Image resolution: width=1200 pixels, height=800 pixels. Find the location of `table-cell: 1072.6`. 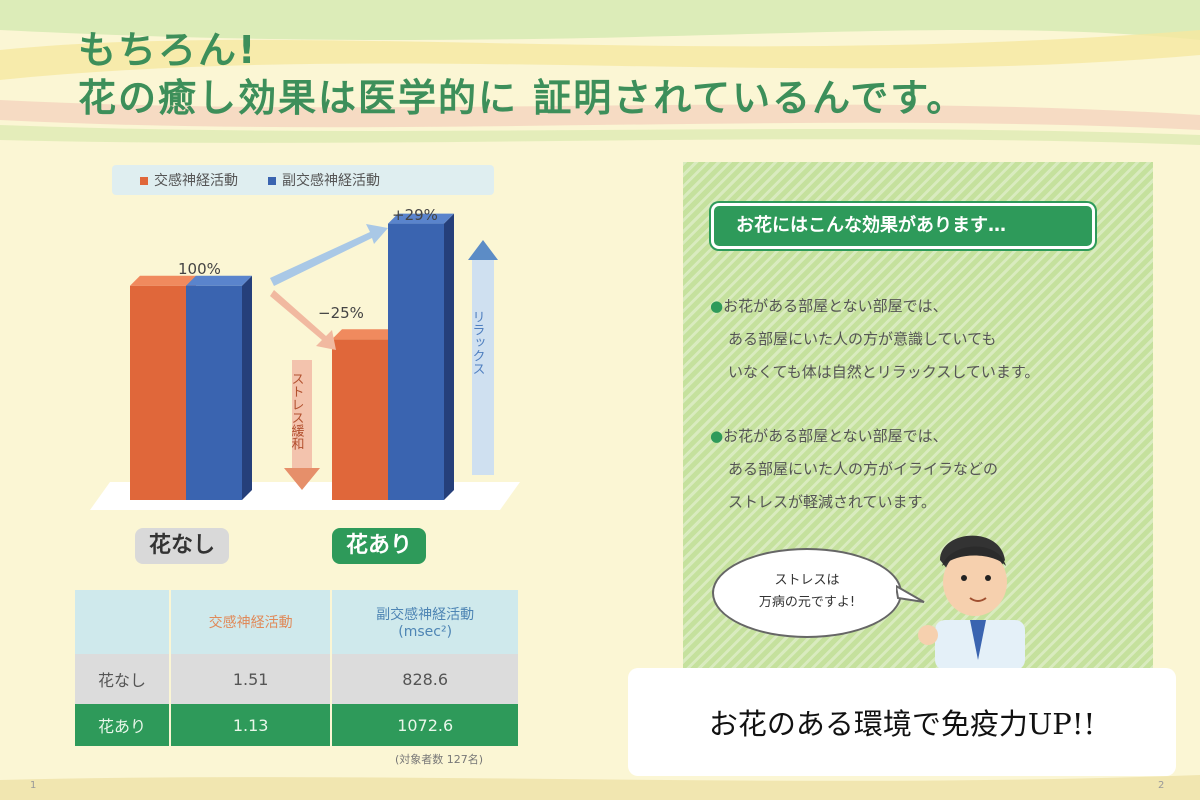

table-cell: 1072.6 is located at coordinates (425, 725).